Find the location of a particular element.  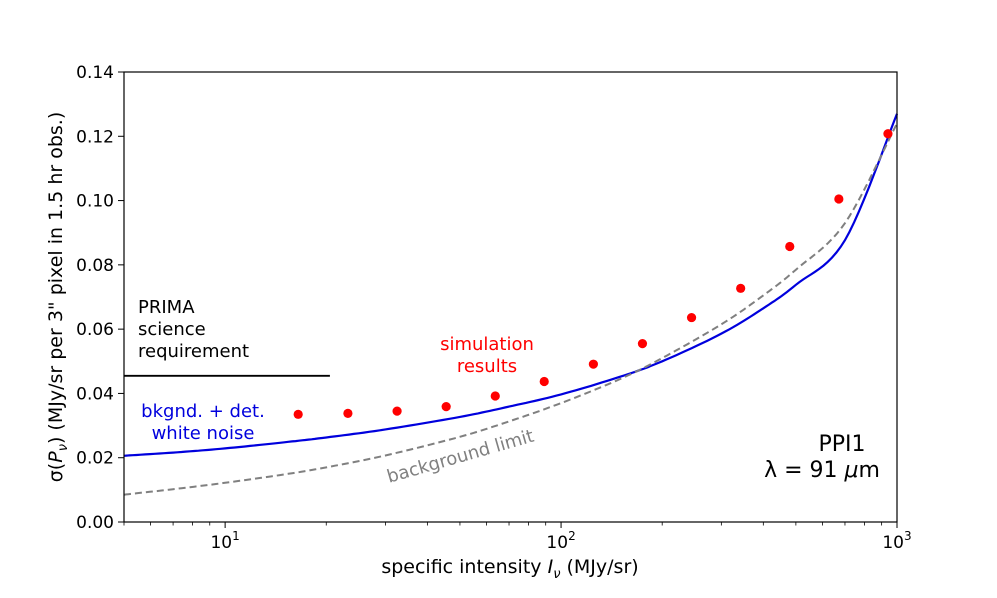

y-tick-label: 0.04 is located at coordinates (95, 394).